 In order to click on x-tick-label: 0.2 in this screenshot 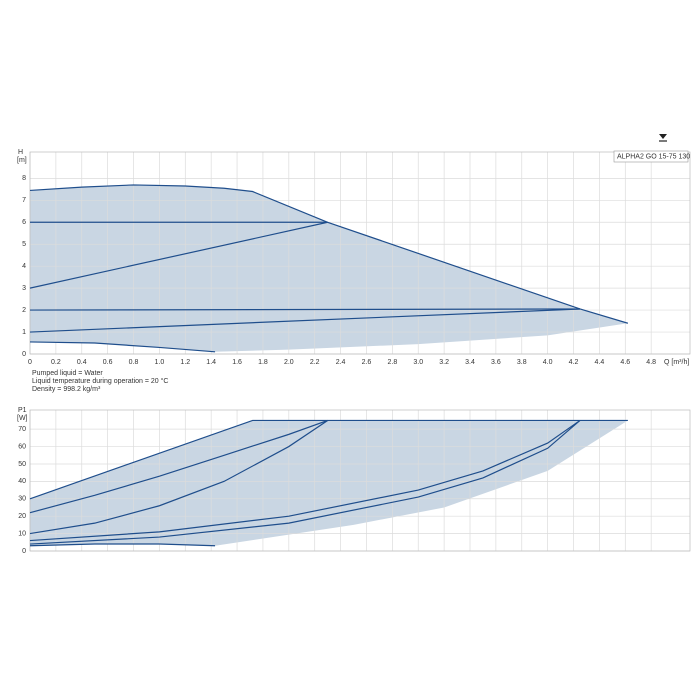, I will do `click(56, 362)`.